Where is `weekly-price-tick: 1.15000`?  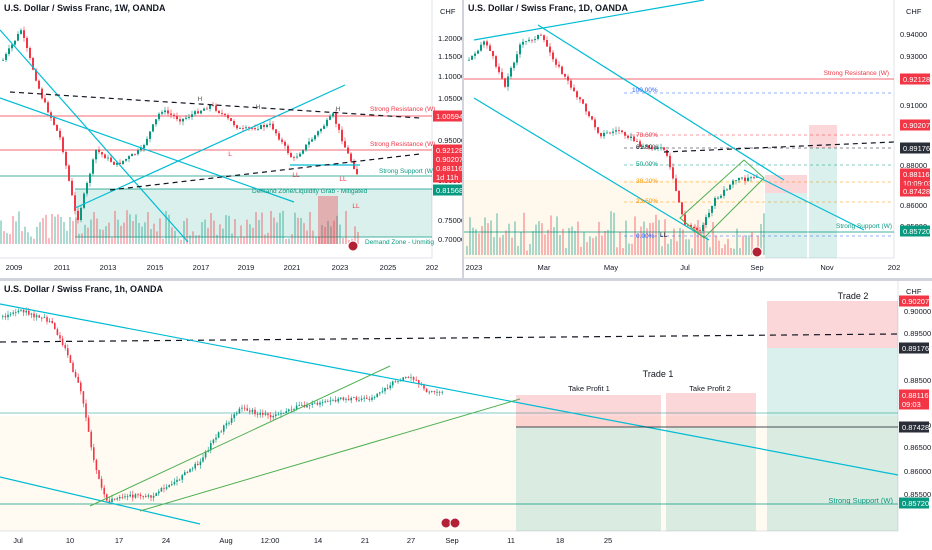 weekly-price-tick: 1.15000 is located at coordinates (450, 56).